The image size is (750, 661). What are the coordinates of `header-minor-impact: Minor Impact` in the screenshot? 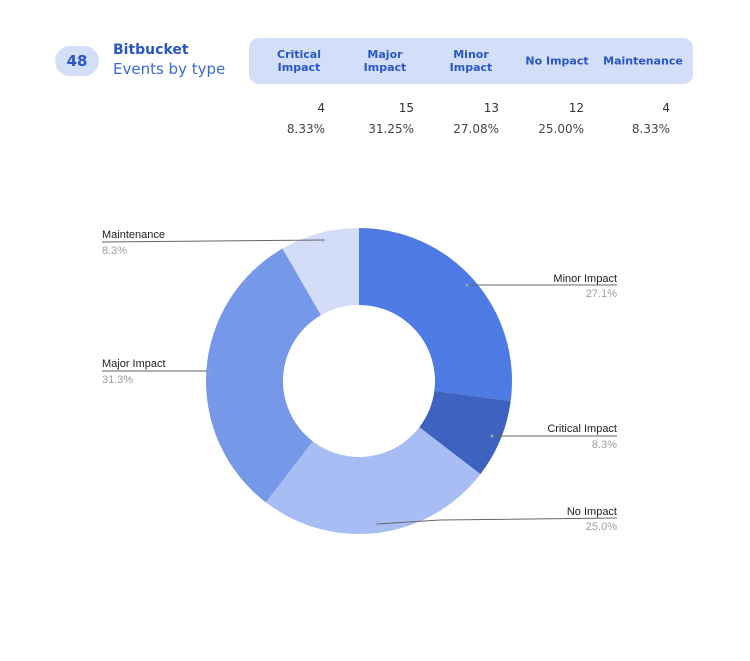 It's located at (471, 61).